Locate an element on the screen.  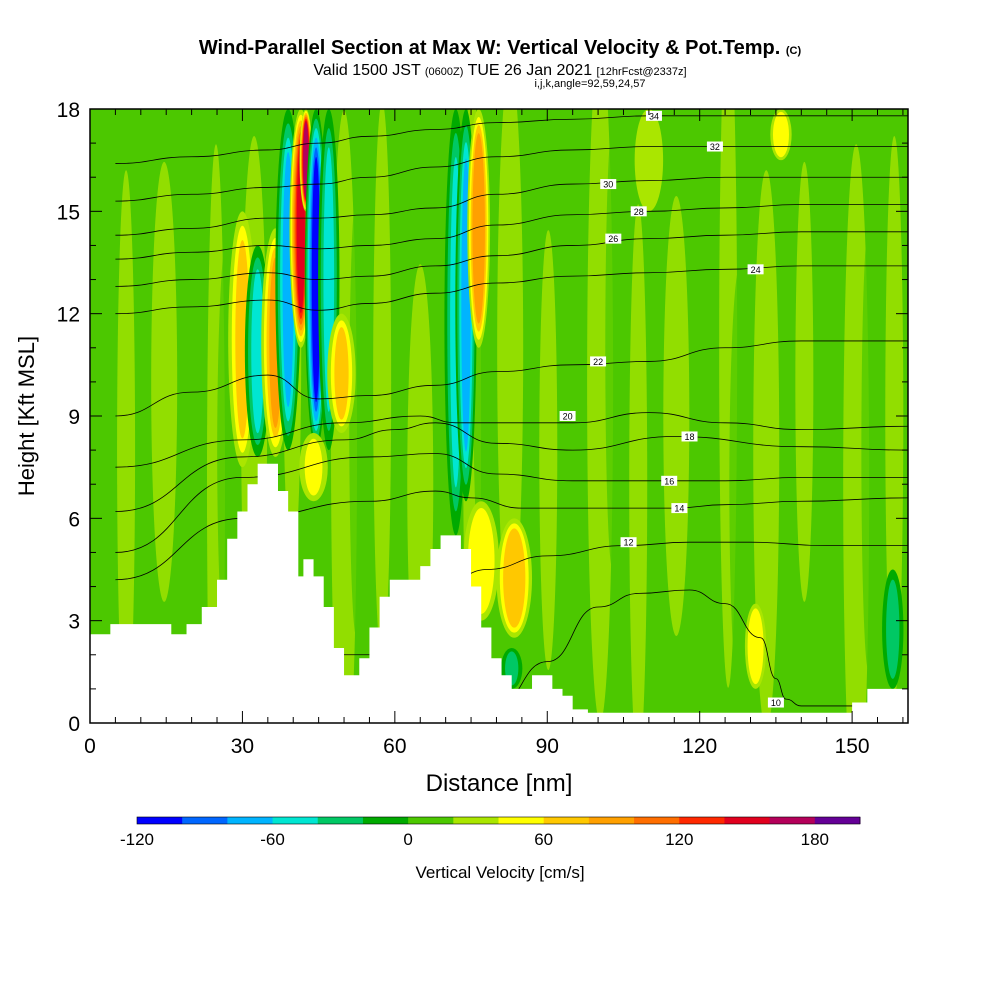
colorbar-tick-label: 0 is located at coordinates (407, 839).